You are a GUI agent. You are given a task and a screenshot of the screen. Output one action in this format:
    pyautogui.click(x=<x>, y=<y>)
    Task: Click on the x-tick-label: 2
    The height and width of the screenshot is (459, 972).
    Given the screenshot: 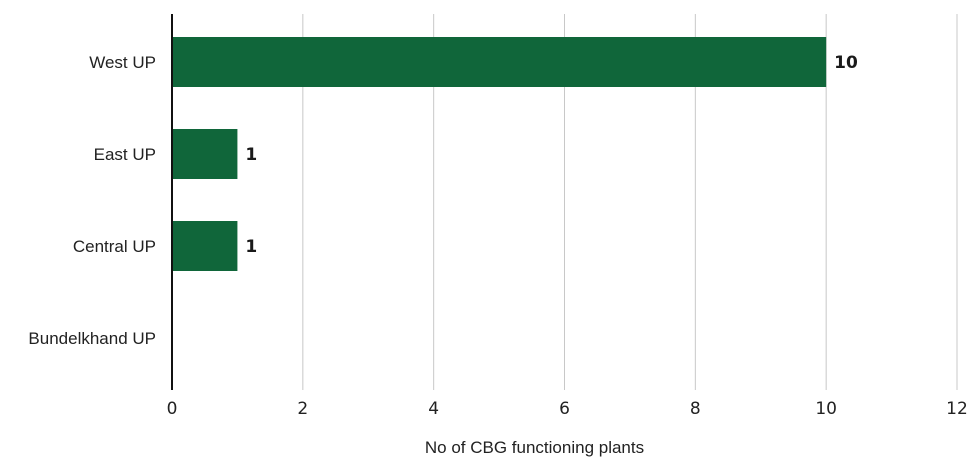 What is the action you would take?
    pyautogui.click(x=302, y=409)
    